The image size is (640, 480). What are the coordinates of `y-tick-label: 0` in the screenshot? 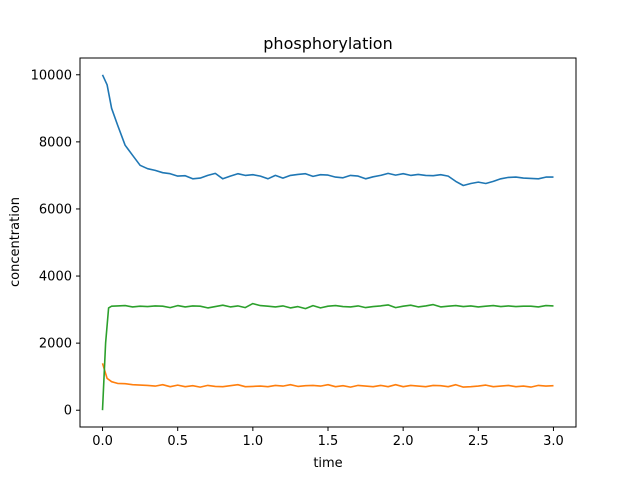 It's located at (68, 411).